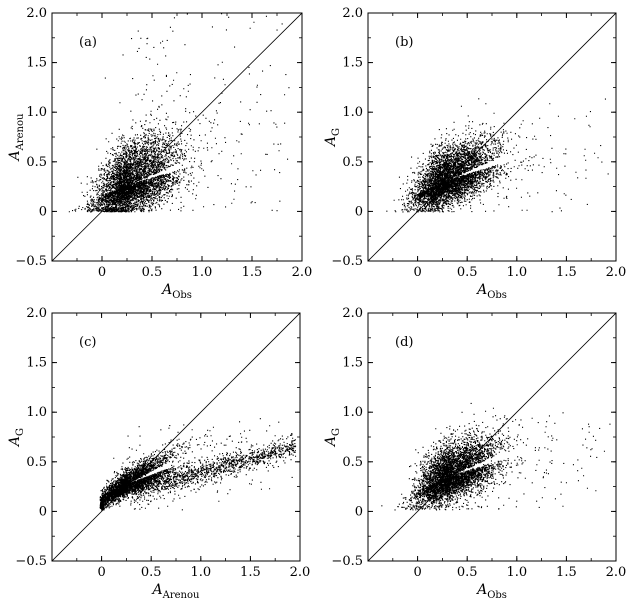 Image resolution: width=632 pixels, height=606 pixels. Describe the element at coordinates (16, 138) in the screenshot. I see `y-axis-label: AArenou` at that location.